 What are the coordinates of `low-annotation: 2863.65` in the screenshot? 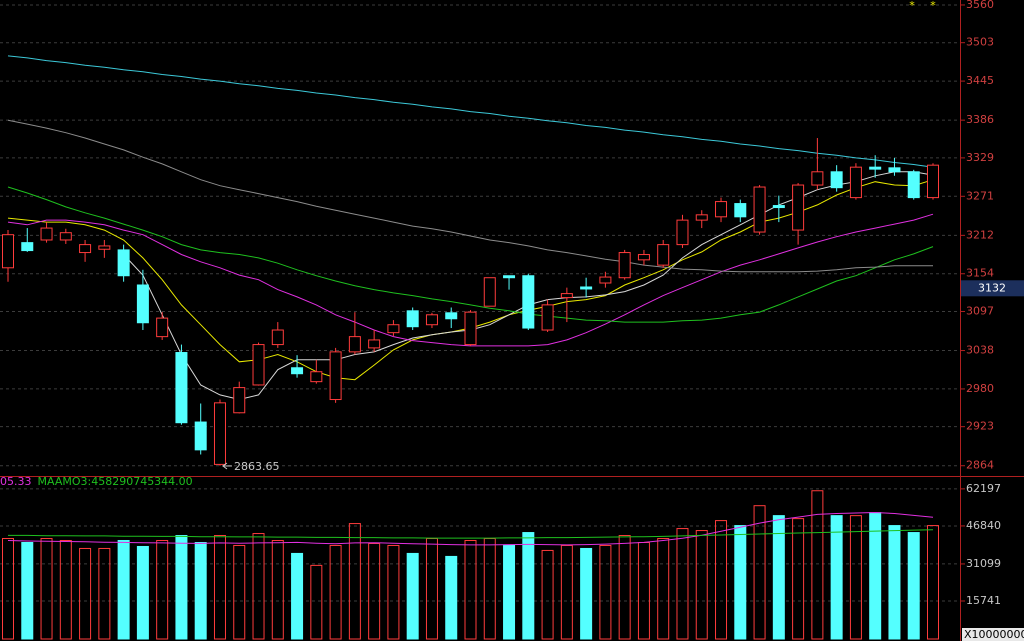 It's located at (257, 466).